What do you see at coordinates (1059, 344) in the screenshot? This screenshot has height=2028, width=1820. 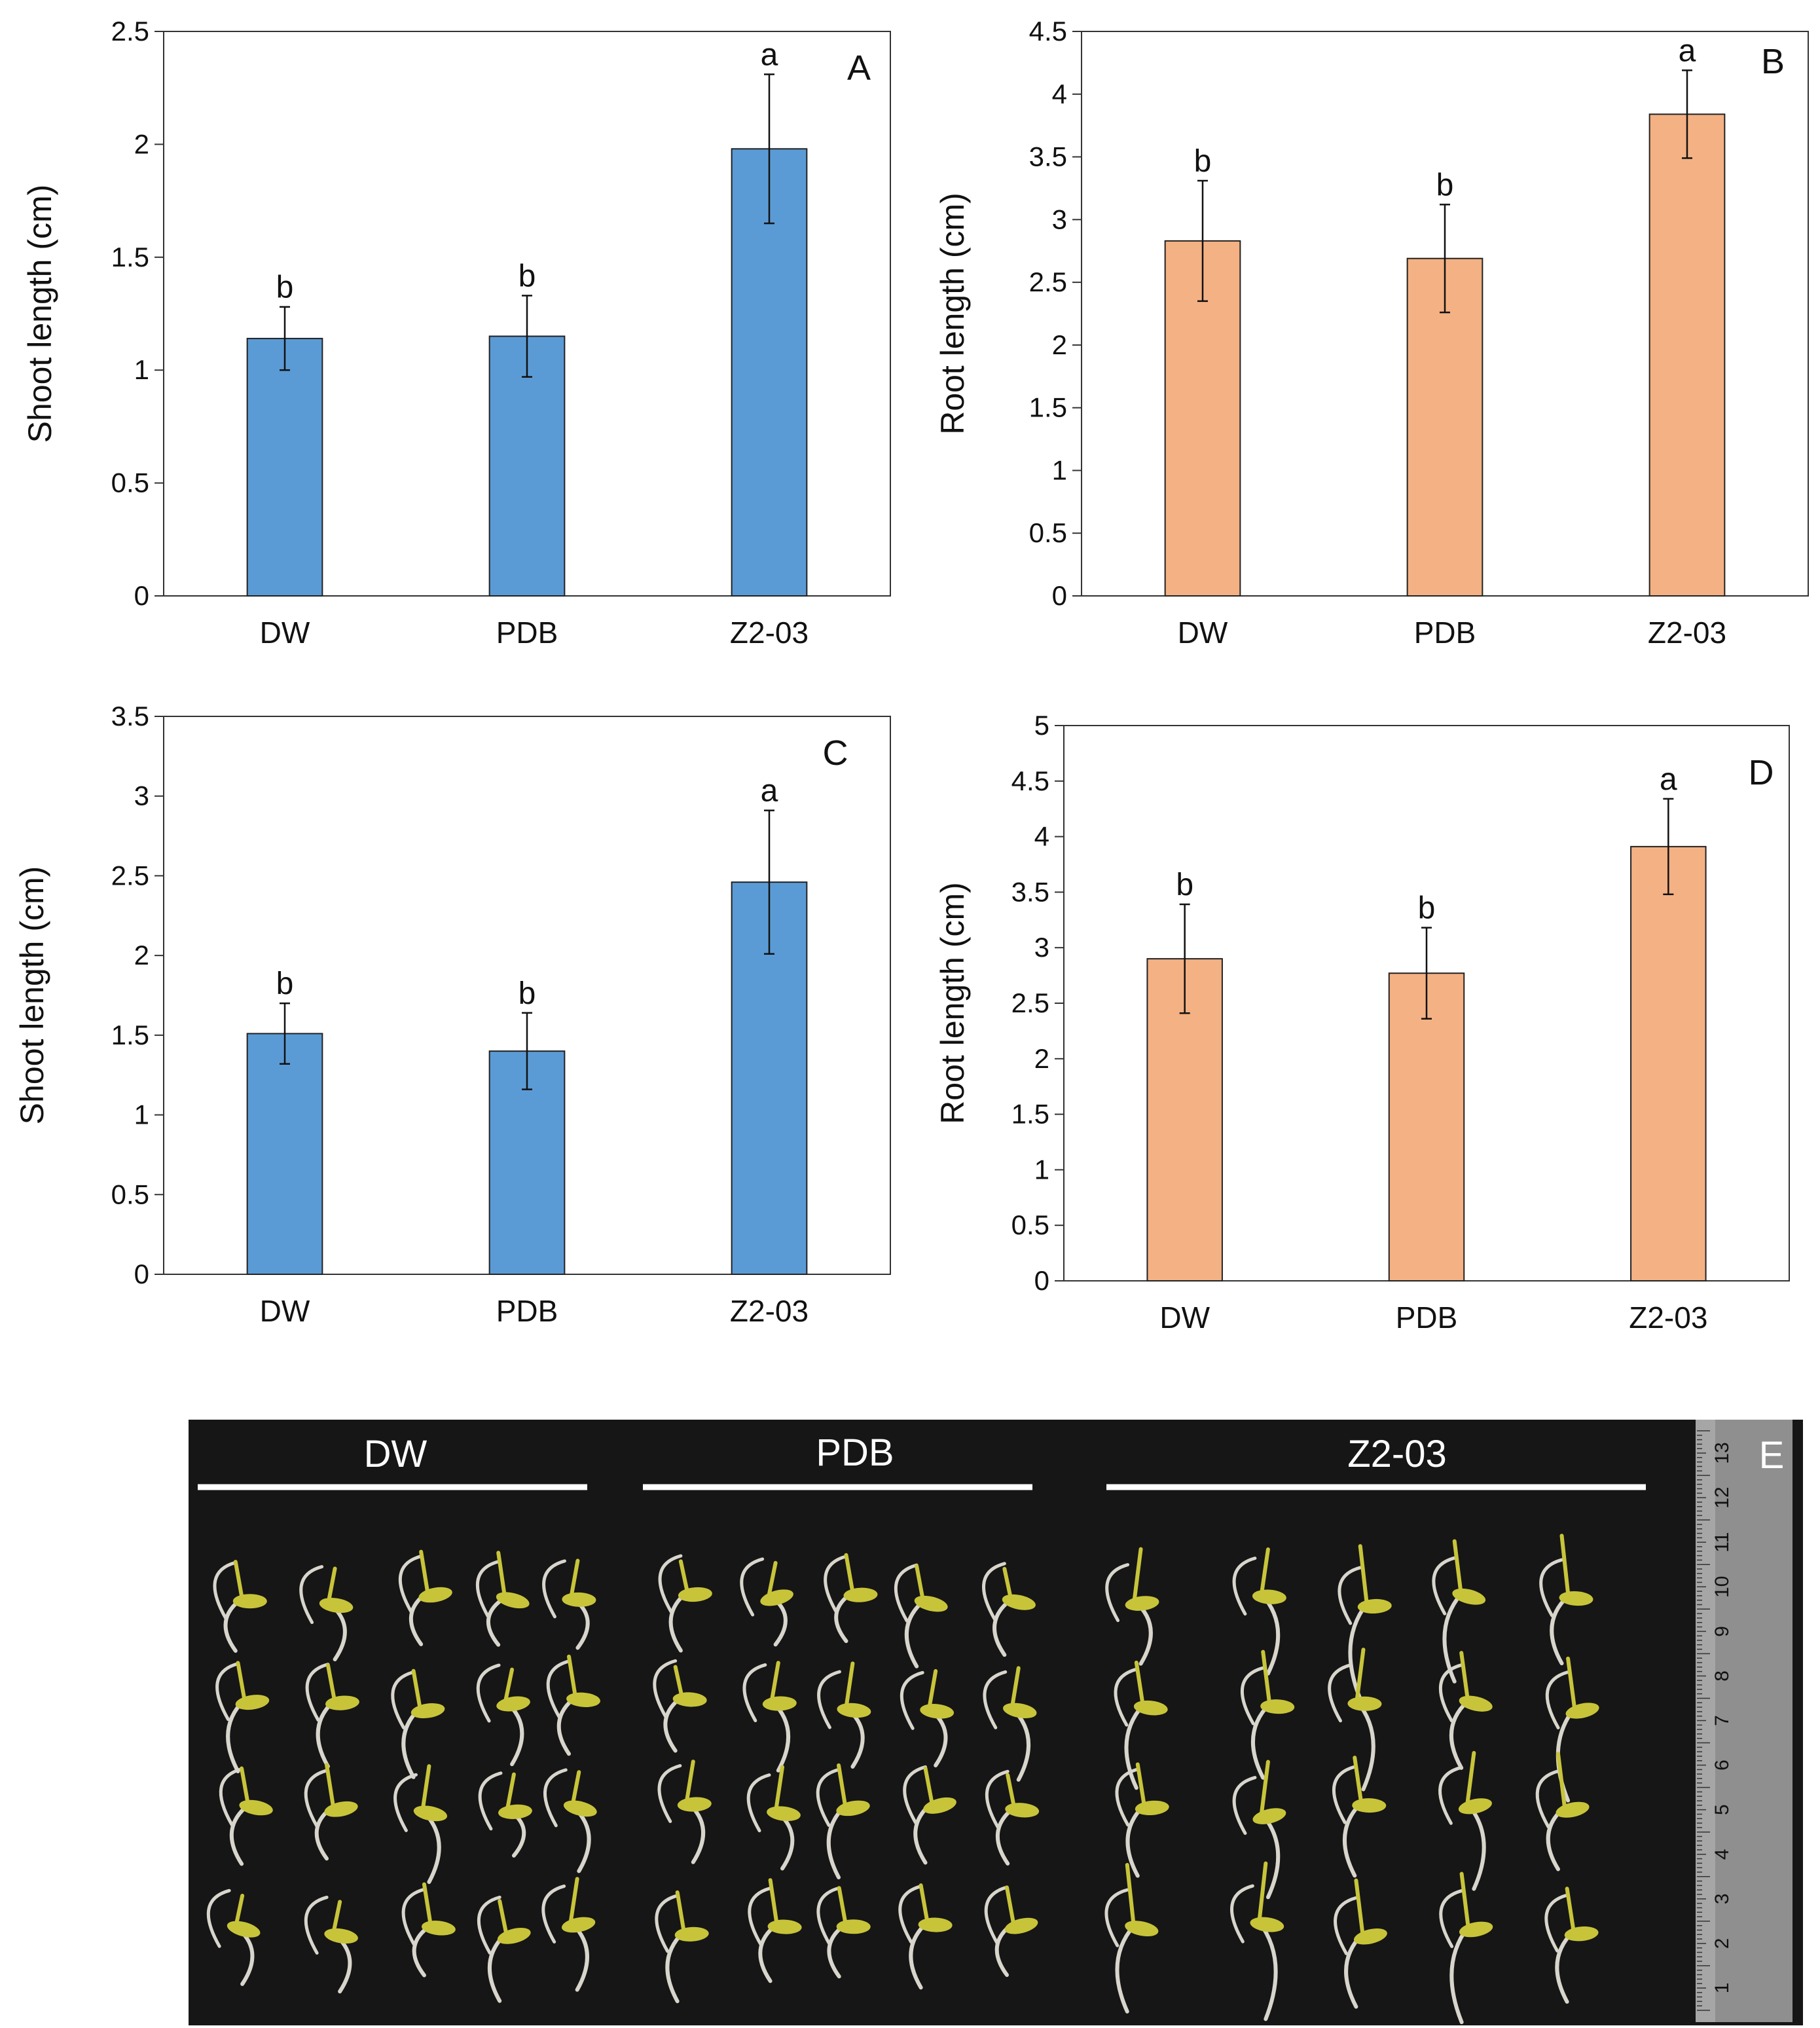 I see `panel-b-y-tick-label: 2` at bounding box center [1059, 344].